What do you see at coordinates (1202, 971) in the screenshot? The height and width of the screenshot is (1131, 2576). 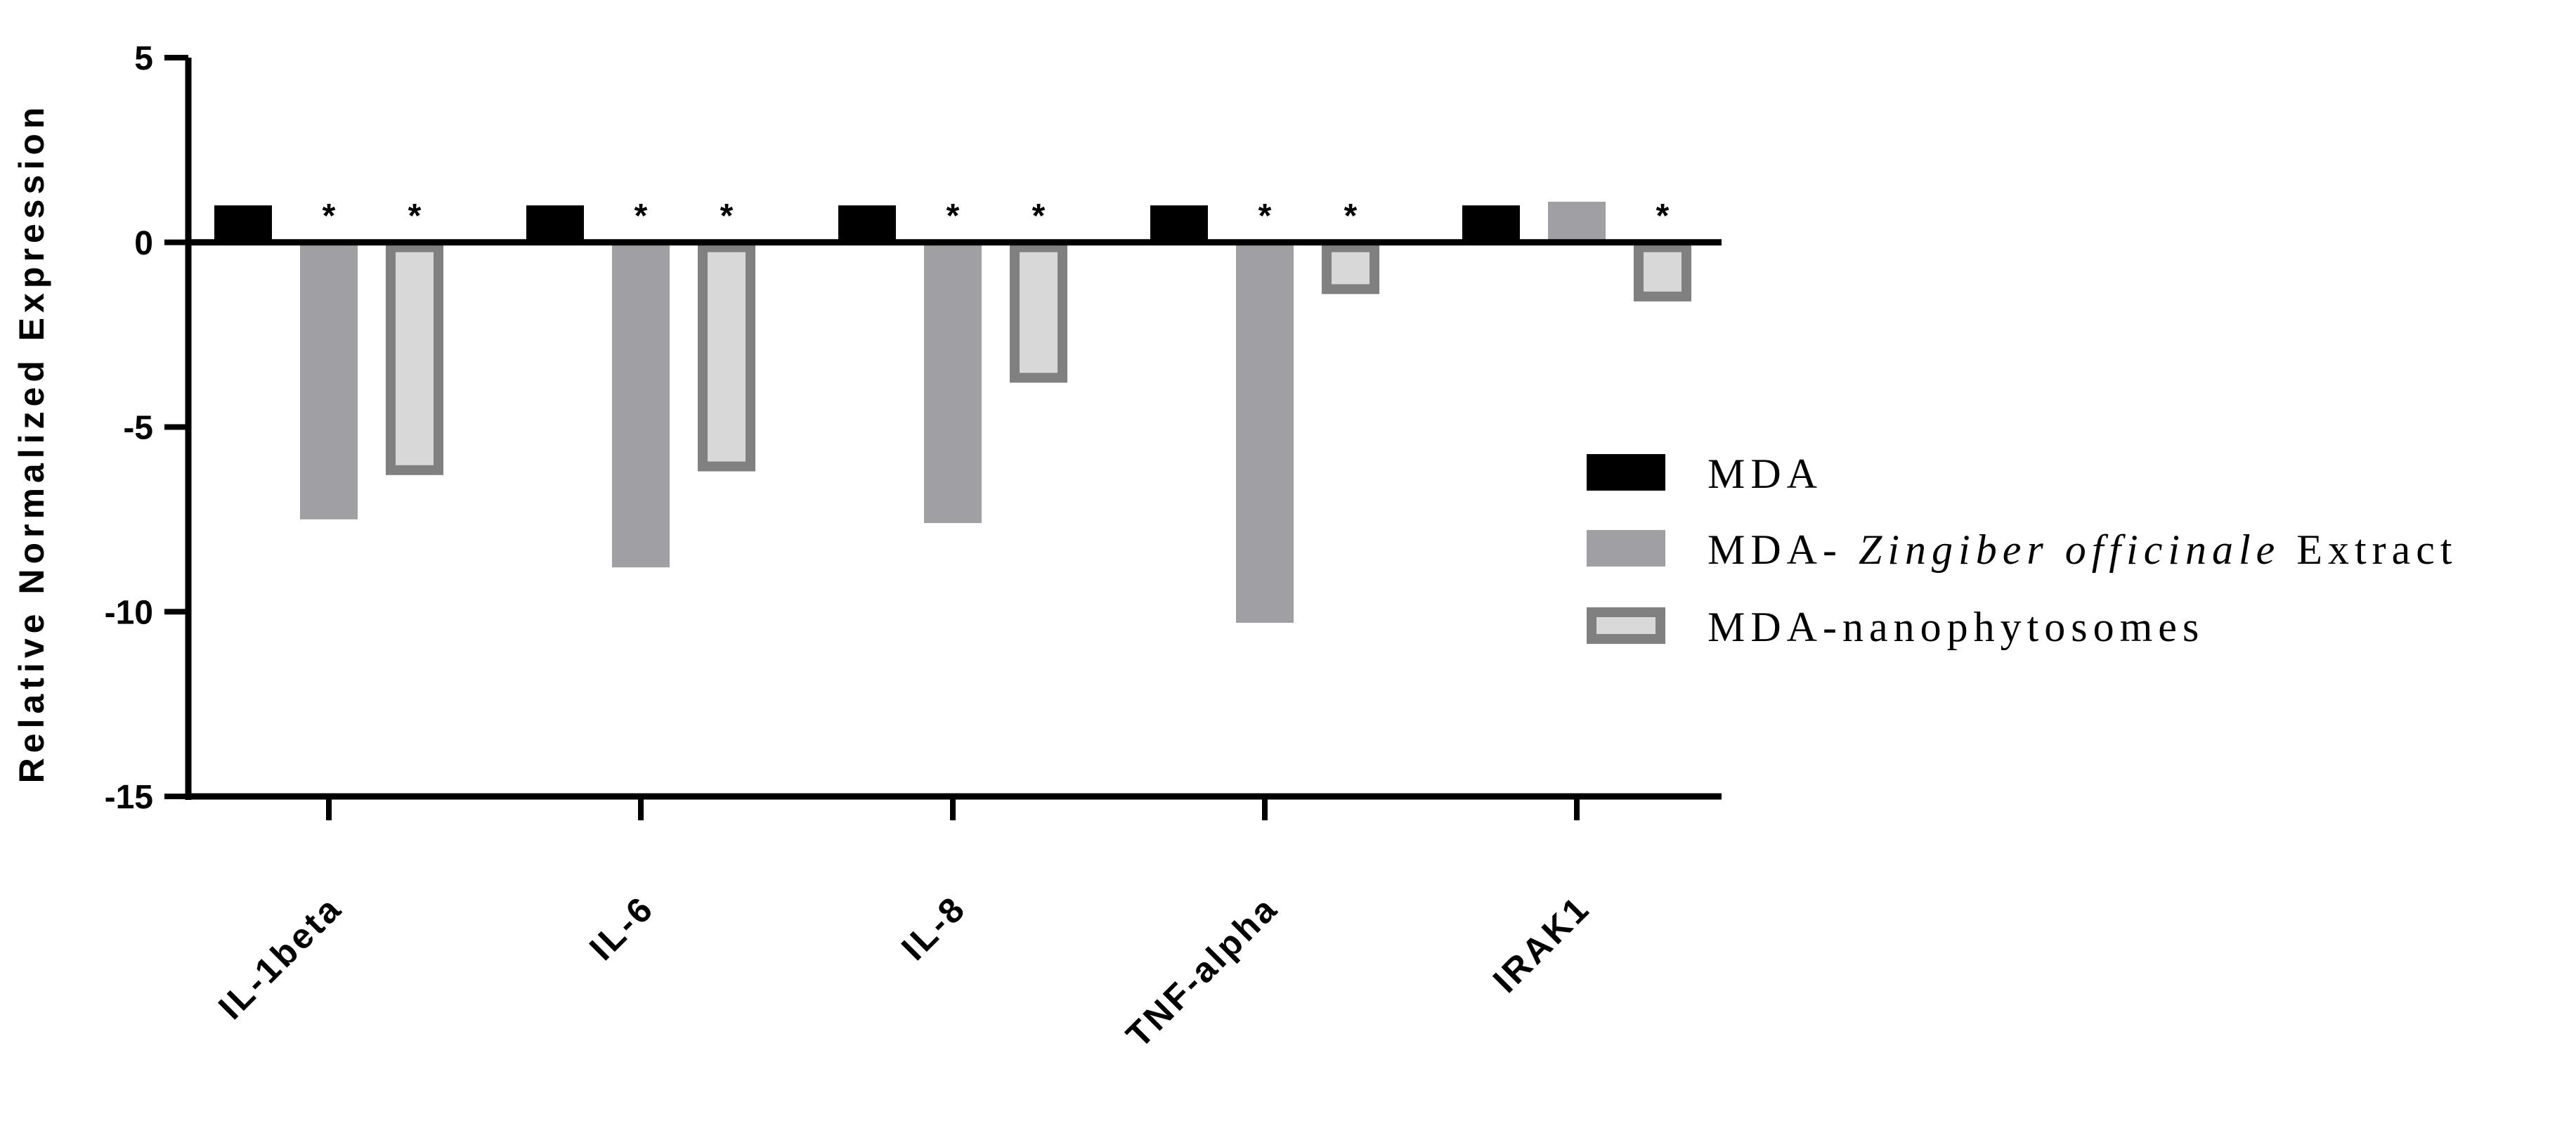 I see `x-tick-label-TNF-alpha: TNF-alpha` at bounding box center [1202, 971].